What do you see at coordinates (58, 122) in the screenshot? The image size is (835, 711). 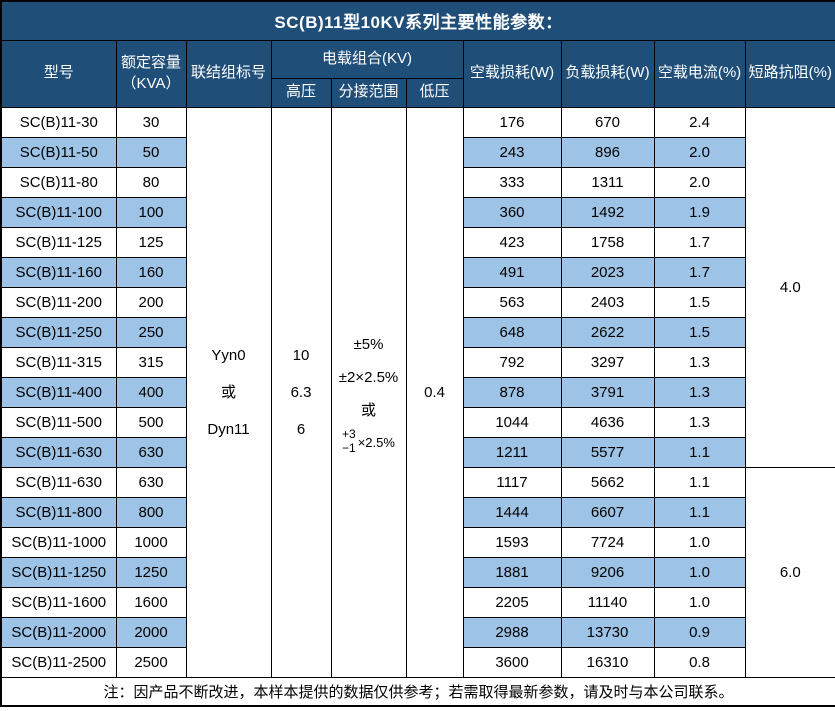 I see `model-cell: SC(B)11-30` at bounding box center [58, 122].